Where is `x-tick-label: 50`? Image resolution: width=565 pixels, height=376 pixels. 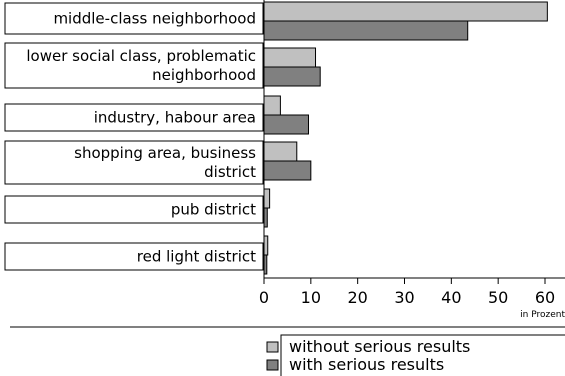 x-tick-label: 50 is located at coordinates (498, 297).